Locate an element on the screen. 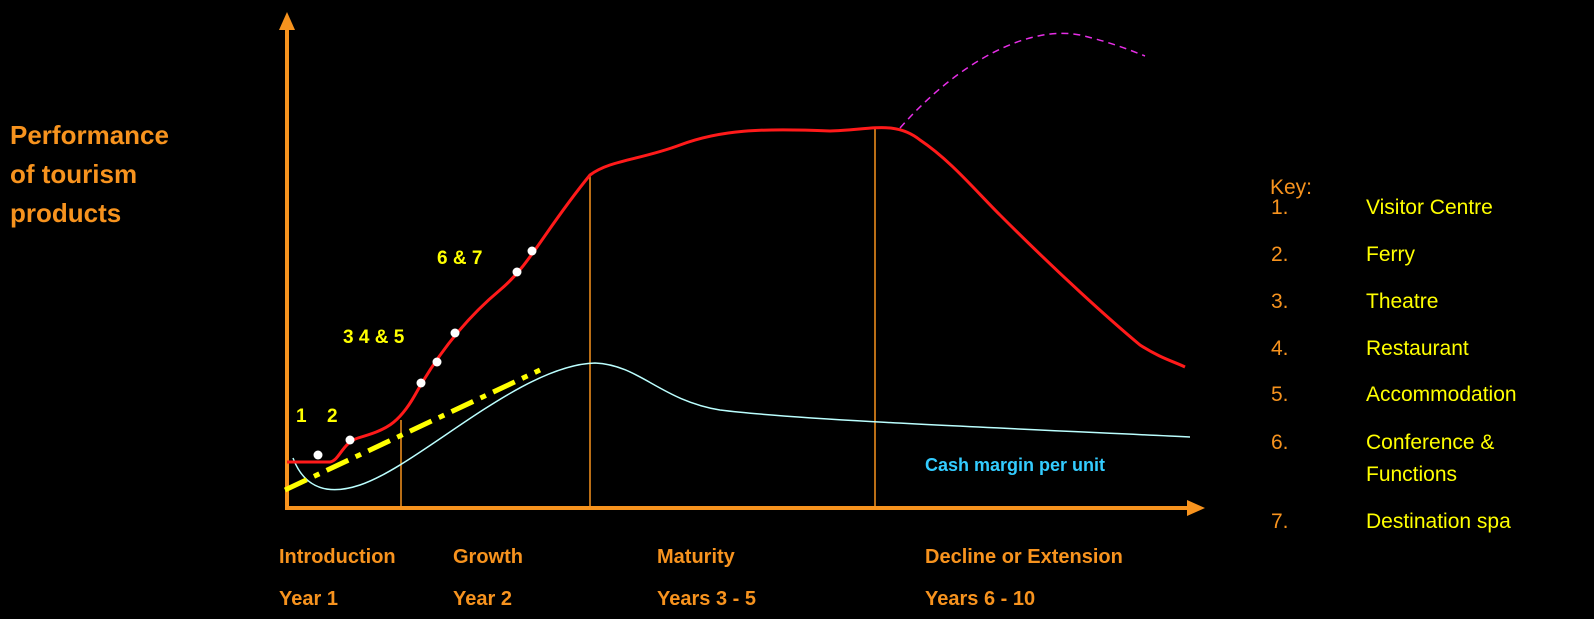 The width and height of the screenshot is (1594, 619). stage-name: Introduction is located at coordinates (337, 557).